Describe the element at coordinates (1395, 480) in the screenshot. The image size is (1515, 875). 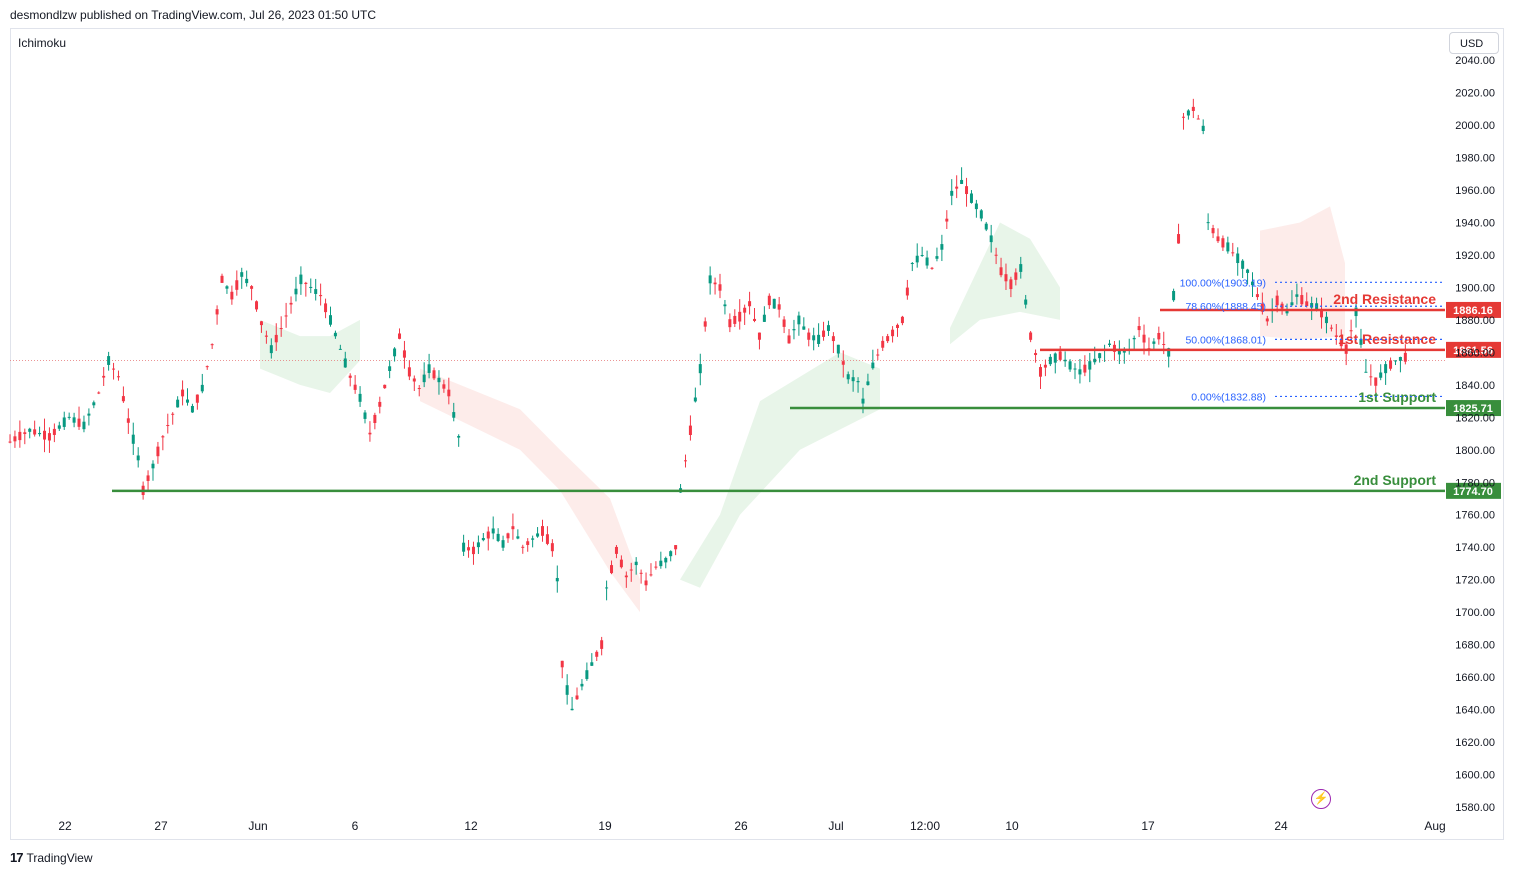
I see `level-label-3: 2nd Support` at that location.